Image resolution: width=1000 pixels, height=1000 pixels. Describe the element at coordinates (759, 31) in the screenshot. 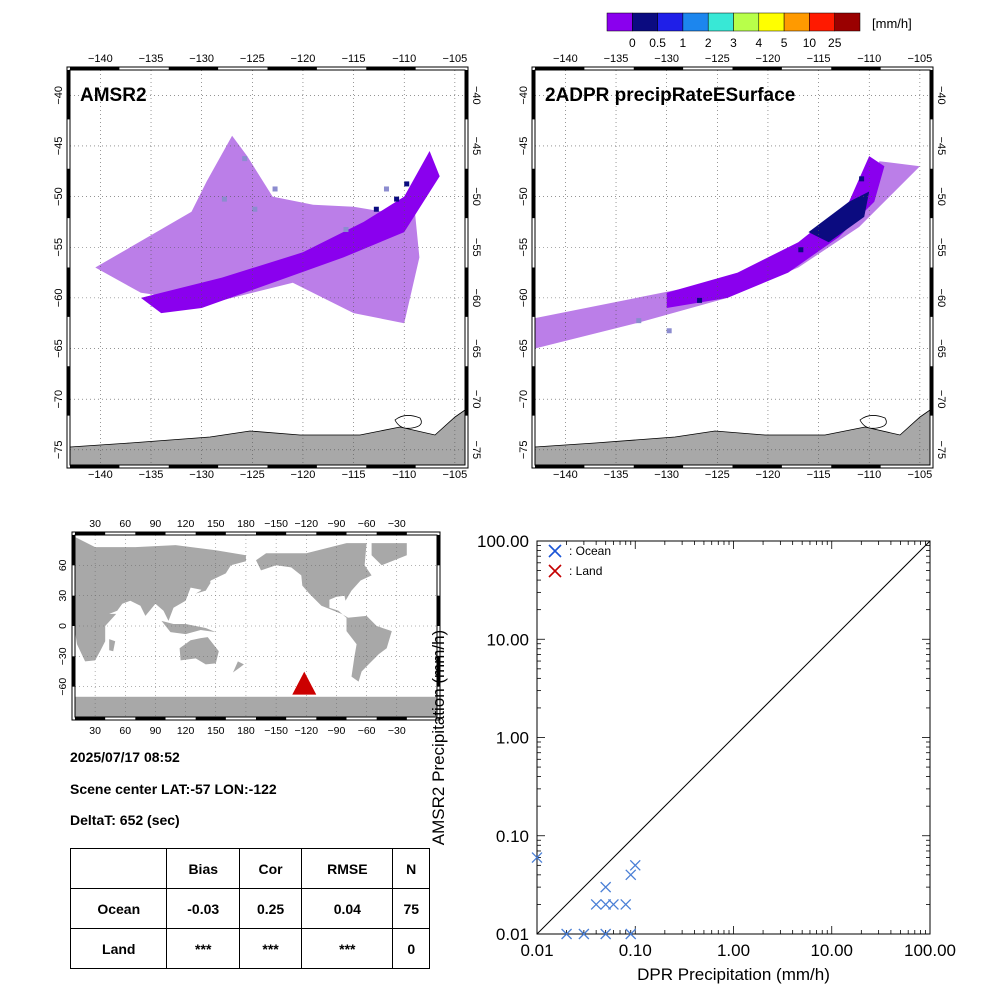

I see `colorbar: [mm/h] 0 0.5 1 2 3 4 5 10 25` at that location.